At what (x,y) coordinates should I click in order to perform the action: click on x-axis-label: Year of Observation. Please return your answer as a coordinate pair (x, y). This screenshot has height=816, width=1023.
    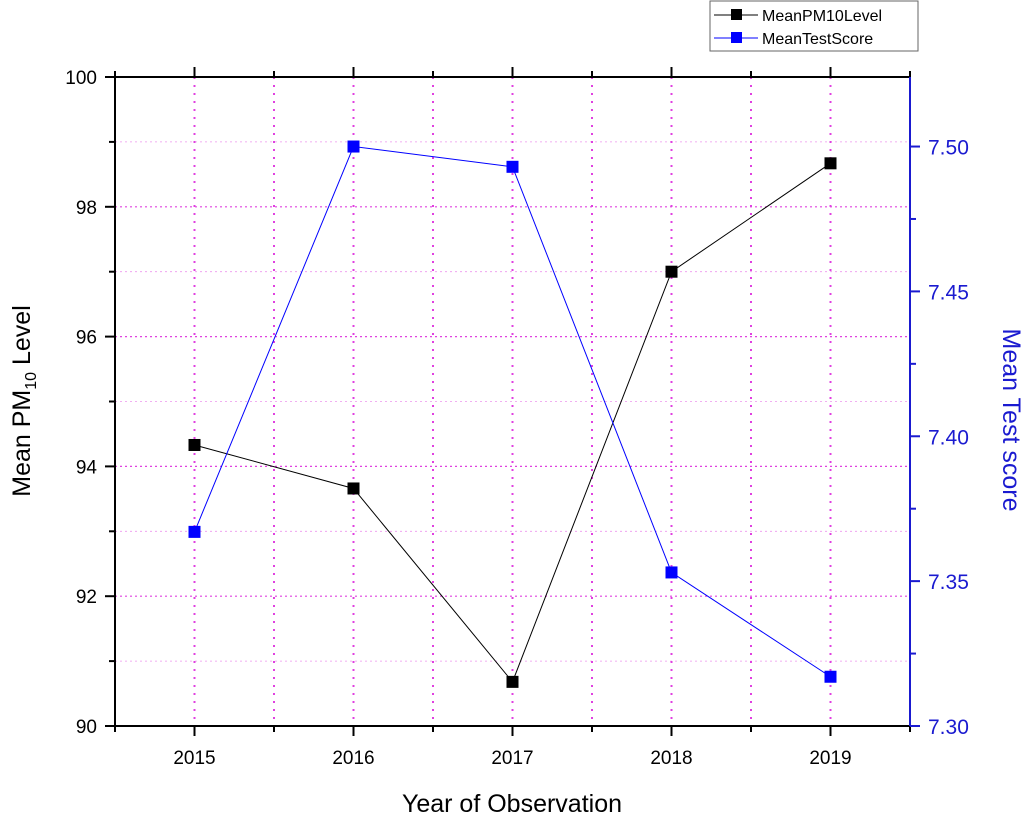
    Looking at the image, I should click on (512, 803).